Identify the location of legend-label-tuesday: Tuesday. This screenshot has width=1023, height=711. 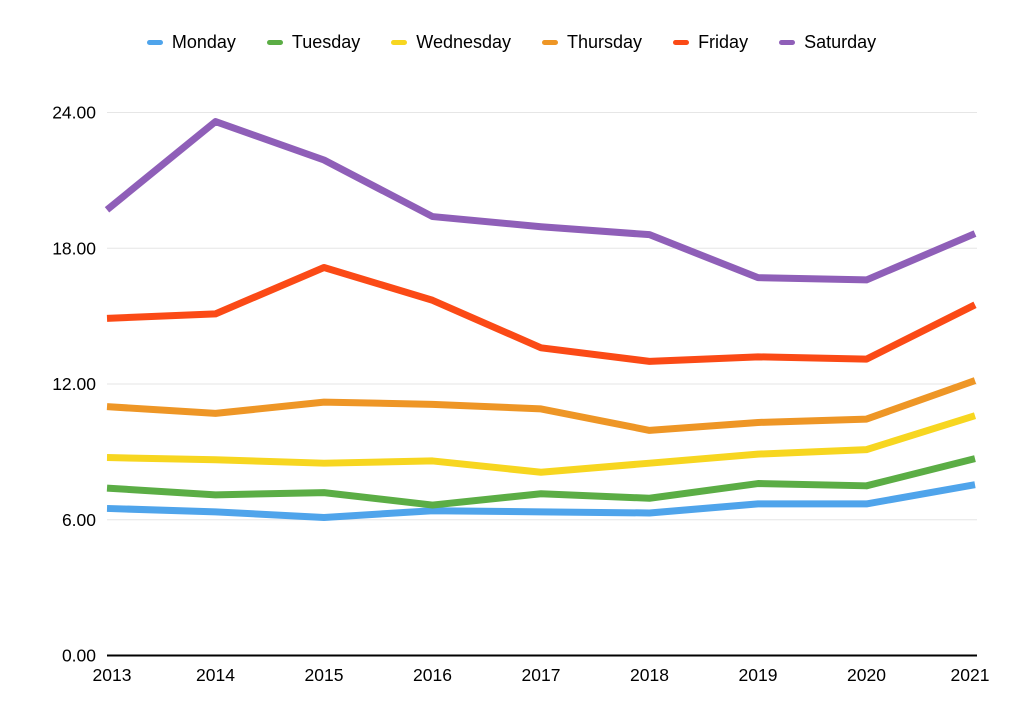
(326, 42).